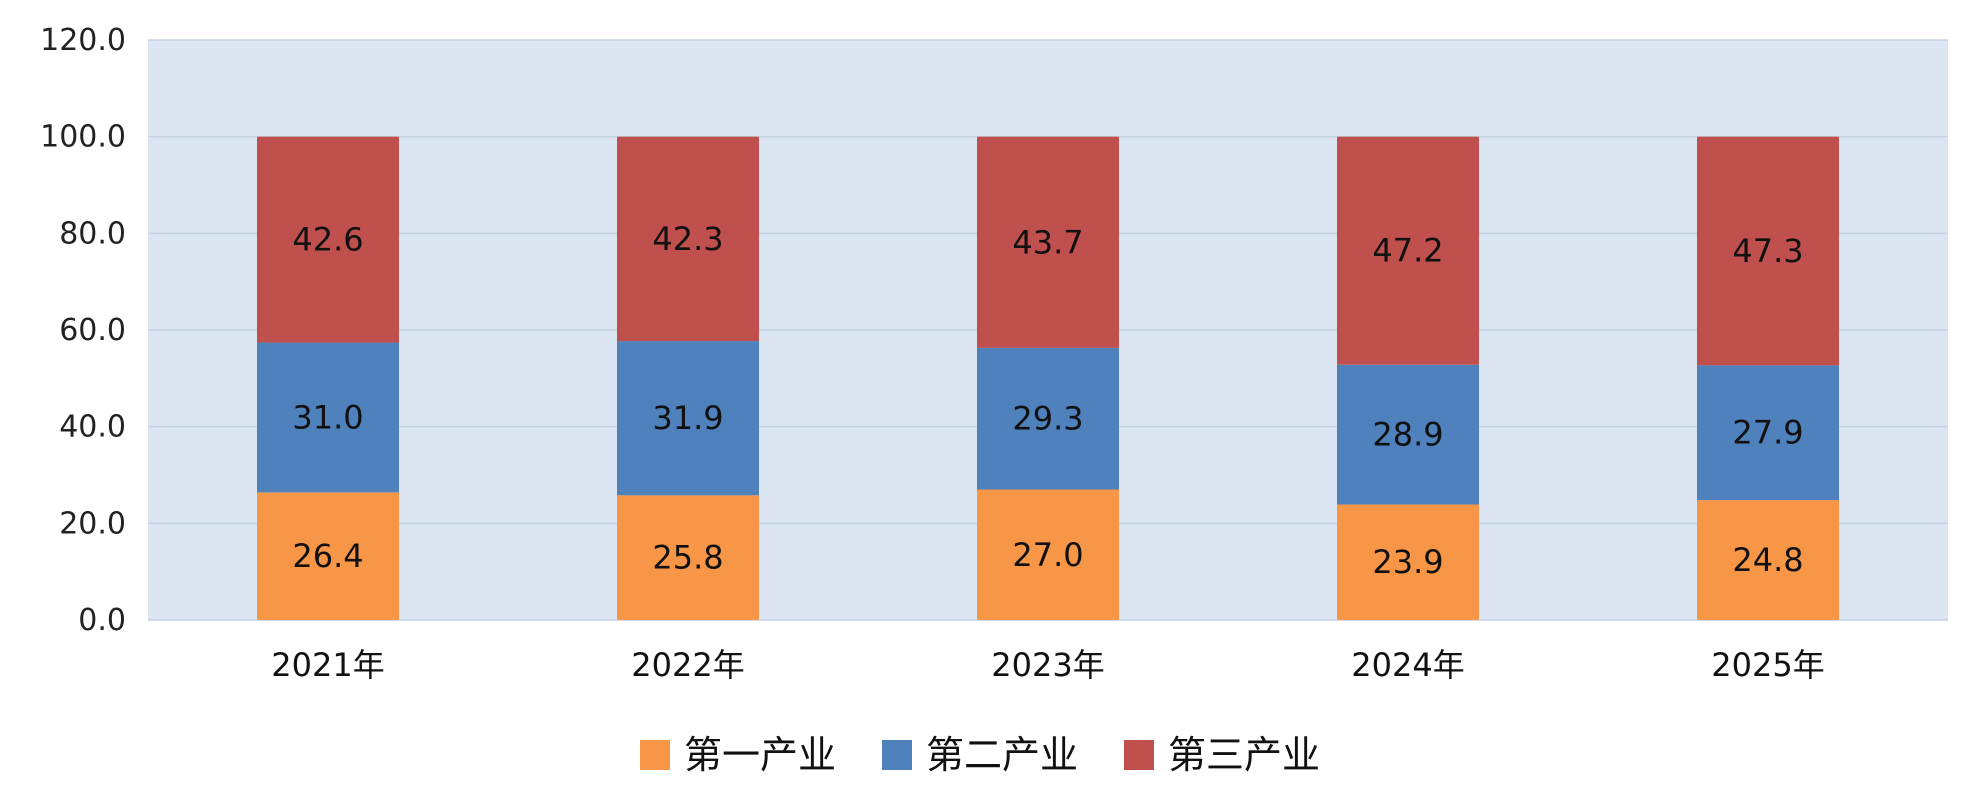 The height and width of the screenshot is (797, 1970). I want to click on y-tick-label: 60.0, so click(92, 330).